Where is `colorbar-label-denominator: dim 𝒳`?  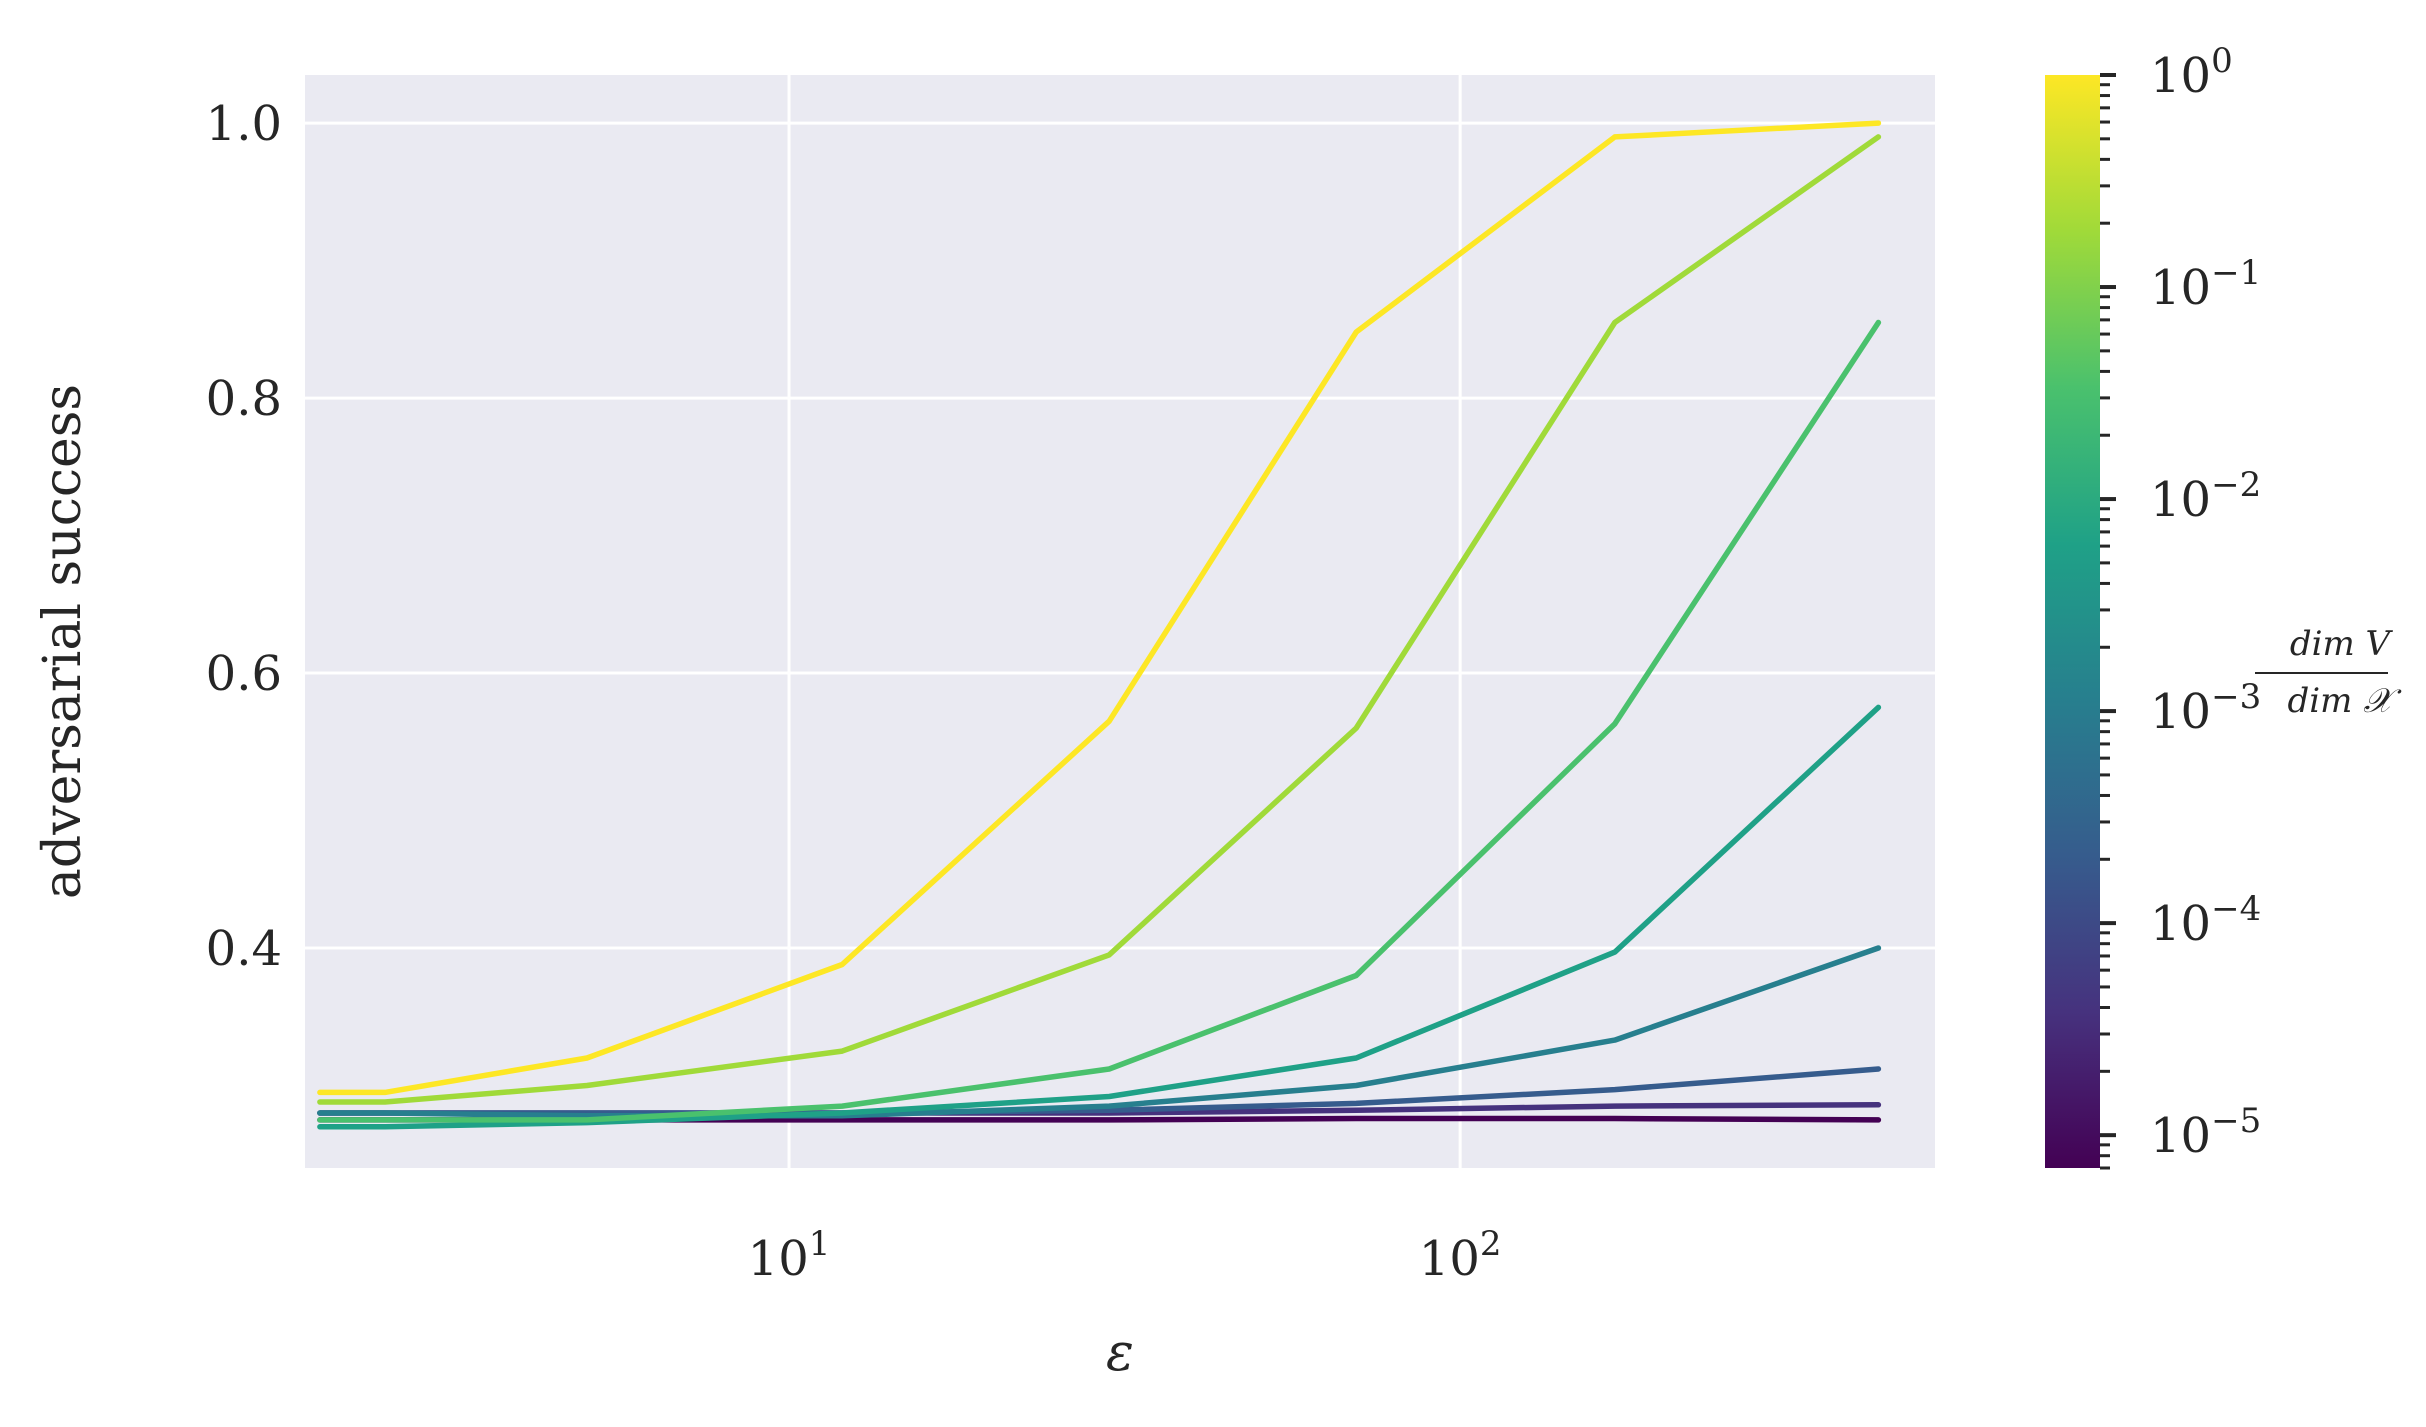
colorbar-label-denominator: dim 𝒳 is located at coordinates (2345, 701).